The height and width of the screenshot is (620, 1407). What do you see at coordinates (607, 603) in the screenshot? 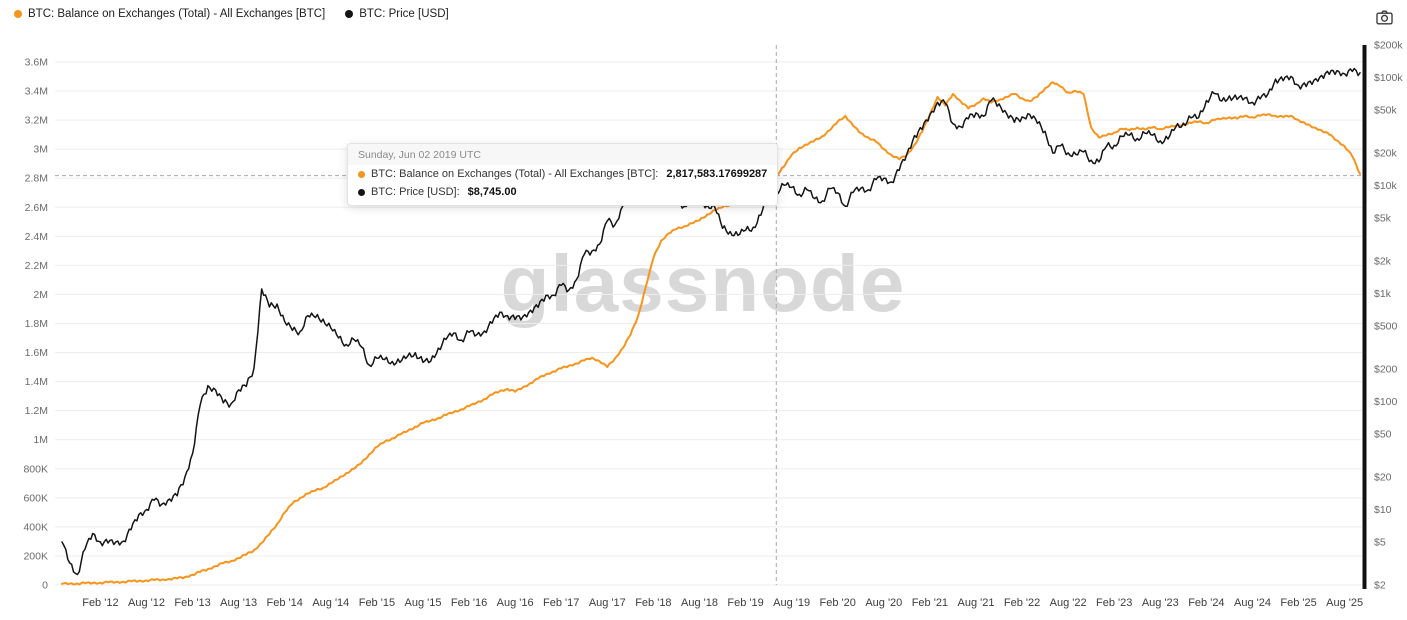
I see `x-axis-tick-label: Aug '17` at bounding box center [607, 603].